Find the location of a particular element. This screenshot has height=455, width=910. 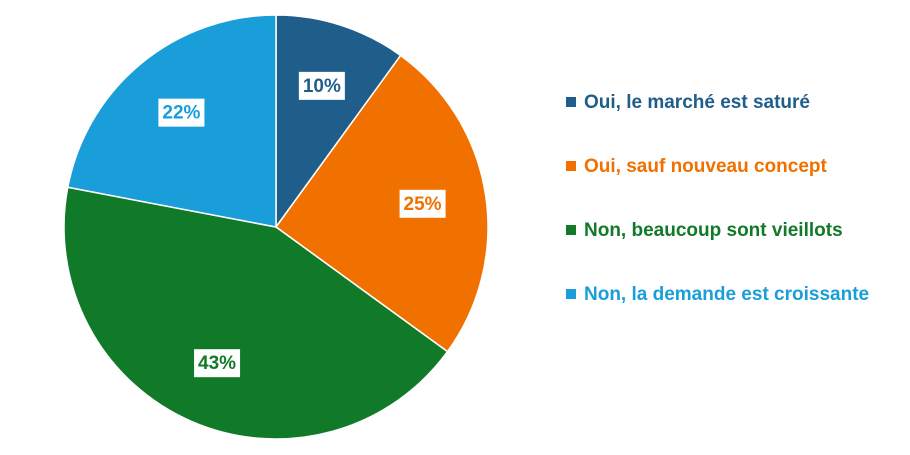

data-label-box-oui-le-marche-est-sature is located at coordinates (321, 85).